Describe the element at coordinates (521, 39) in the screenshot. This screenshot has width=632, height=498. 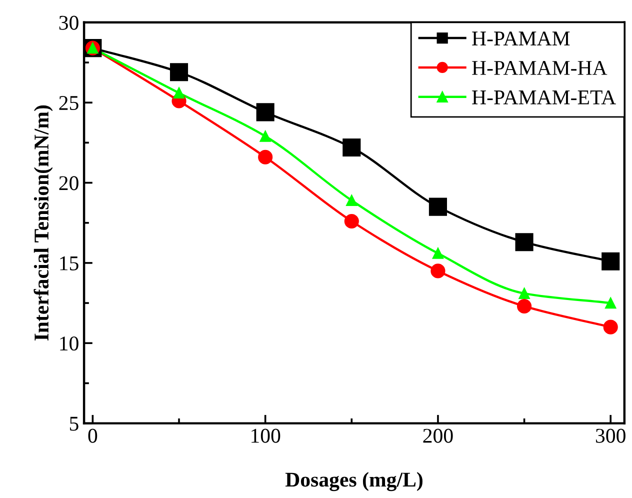
I see `legend-label: H-PAMAM` at that location.